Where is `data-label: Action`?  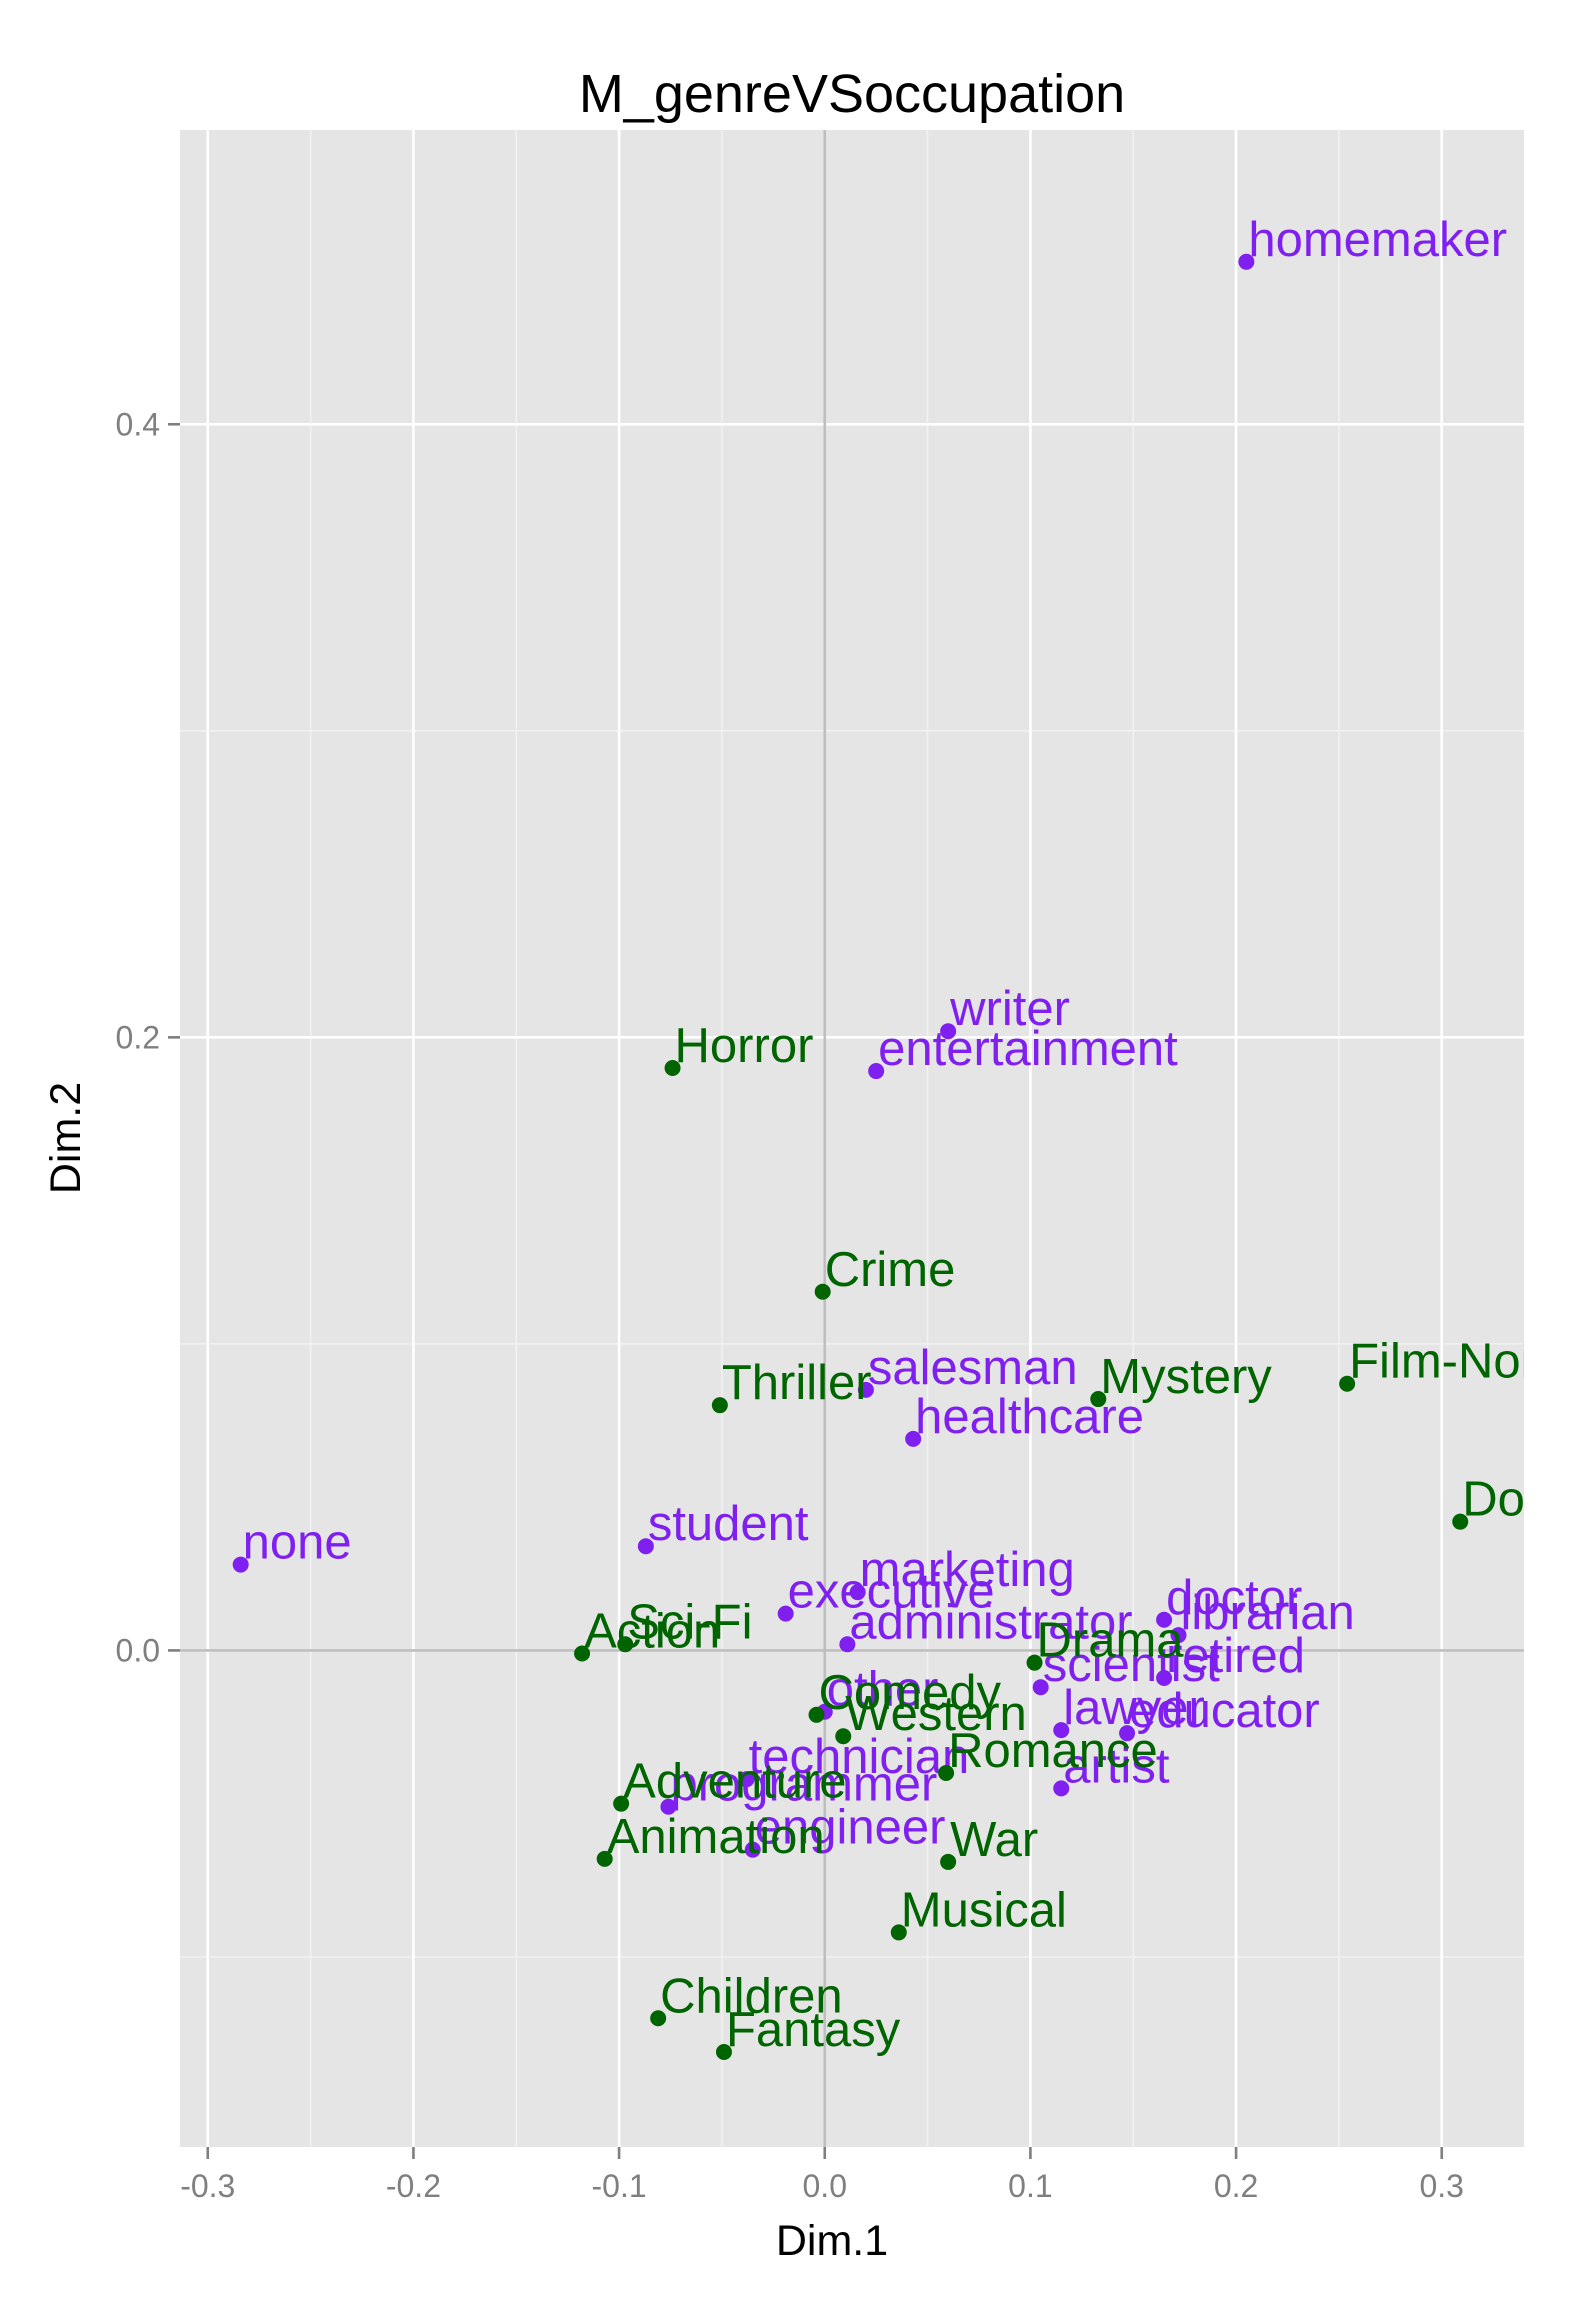 data-label: Action is located at coordinates (652, 1631).